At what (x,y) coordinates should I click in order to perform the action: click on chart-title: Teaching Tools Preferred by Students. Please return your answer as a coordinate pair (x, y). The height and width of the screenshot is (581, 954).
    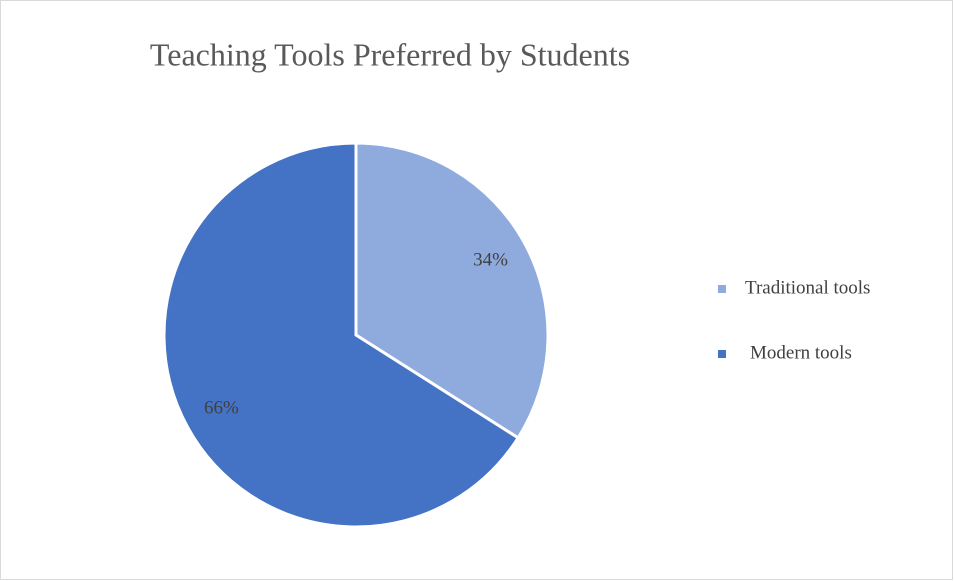
    Looking at the image, I should click on (390, 54).